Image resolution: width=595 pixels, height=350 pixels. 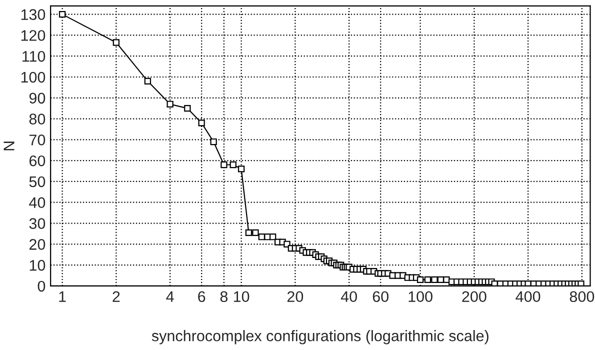 What do you see at coordinates (9, 146) in the screenshot?
I see `y-axis-title: N` at bounding box center [9, 146].